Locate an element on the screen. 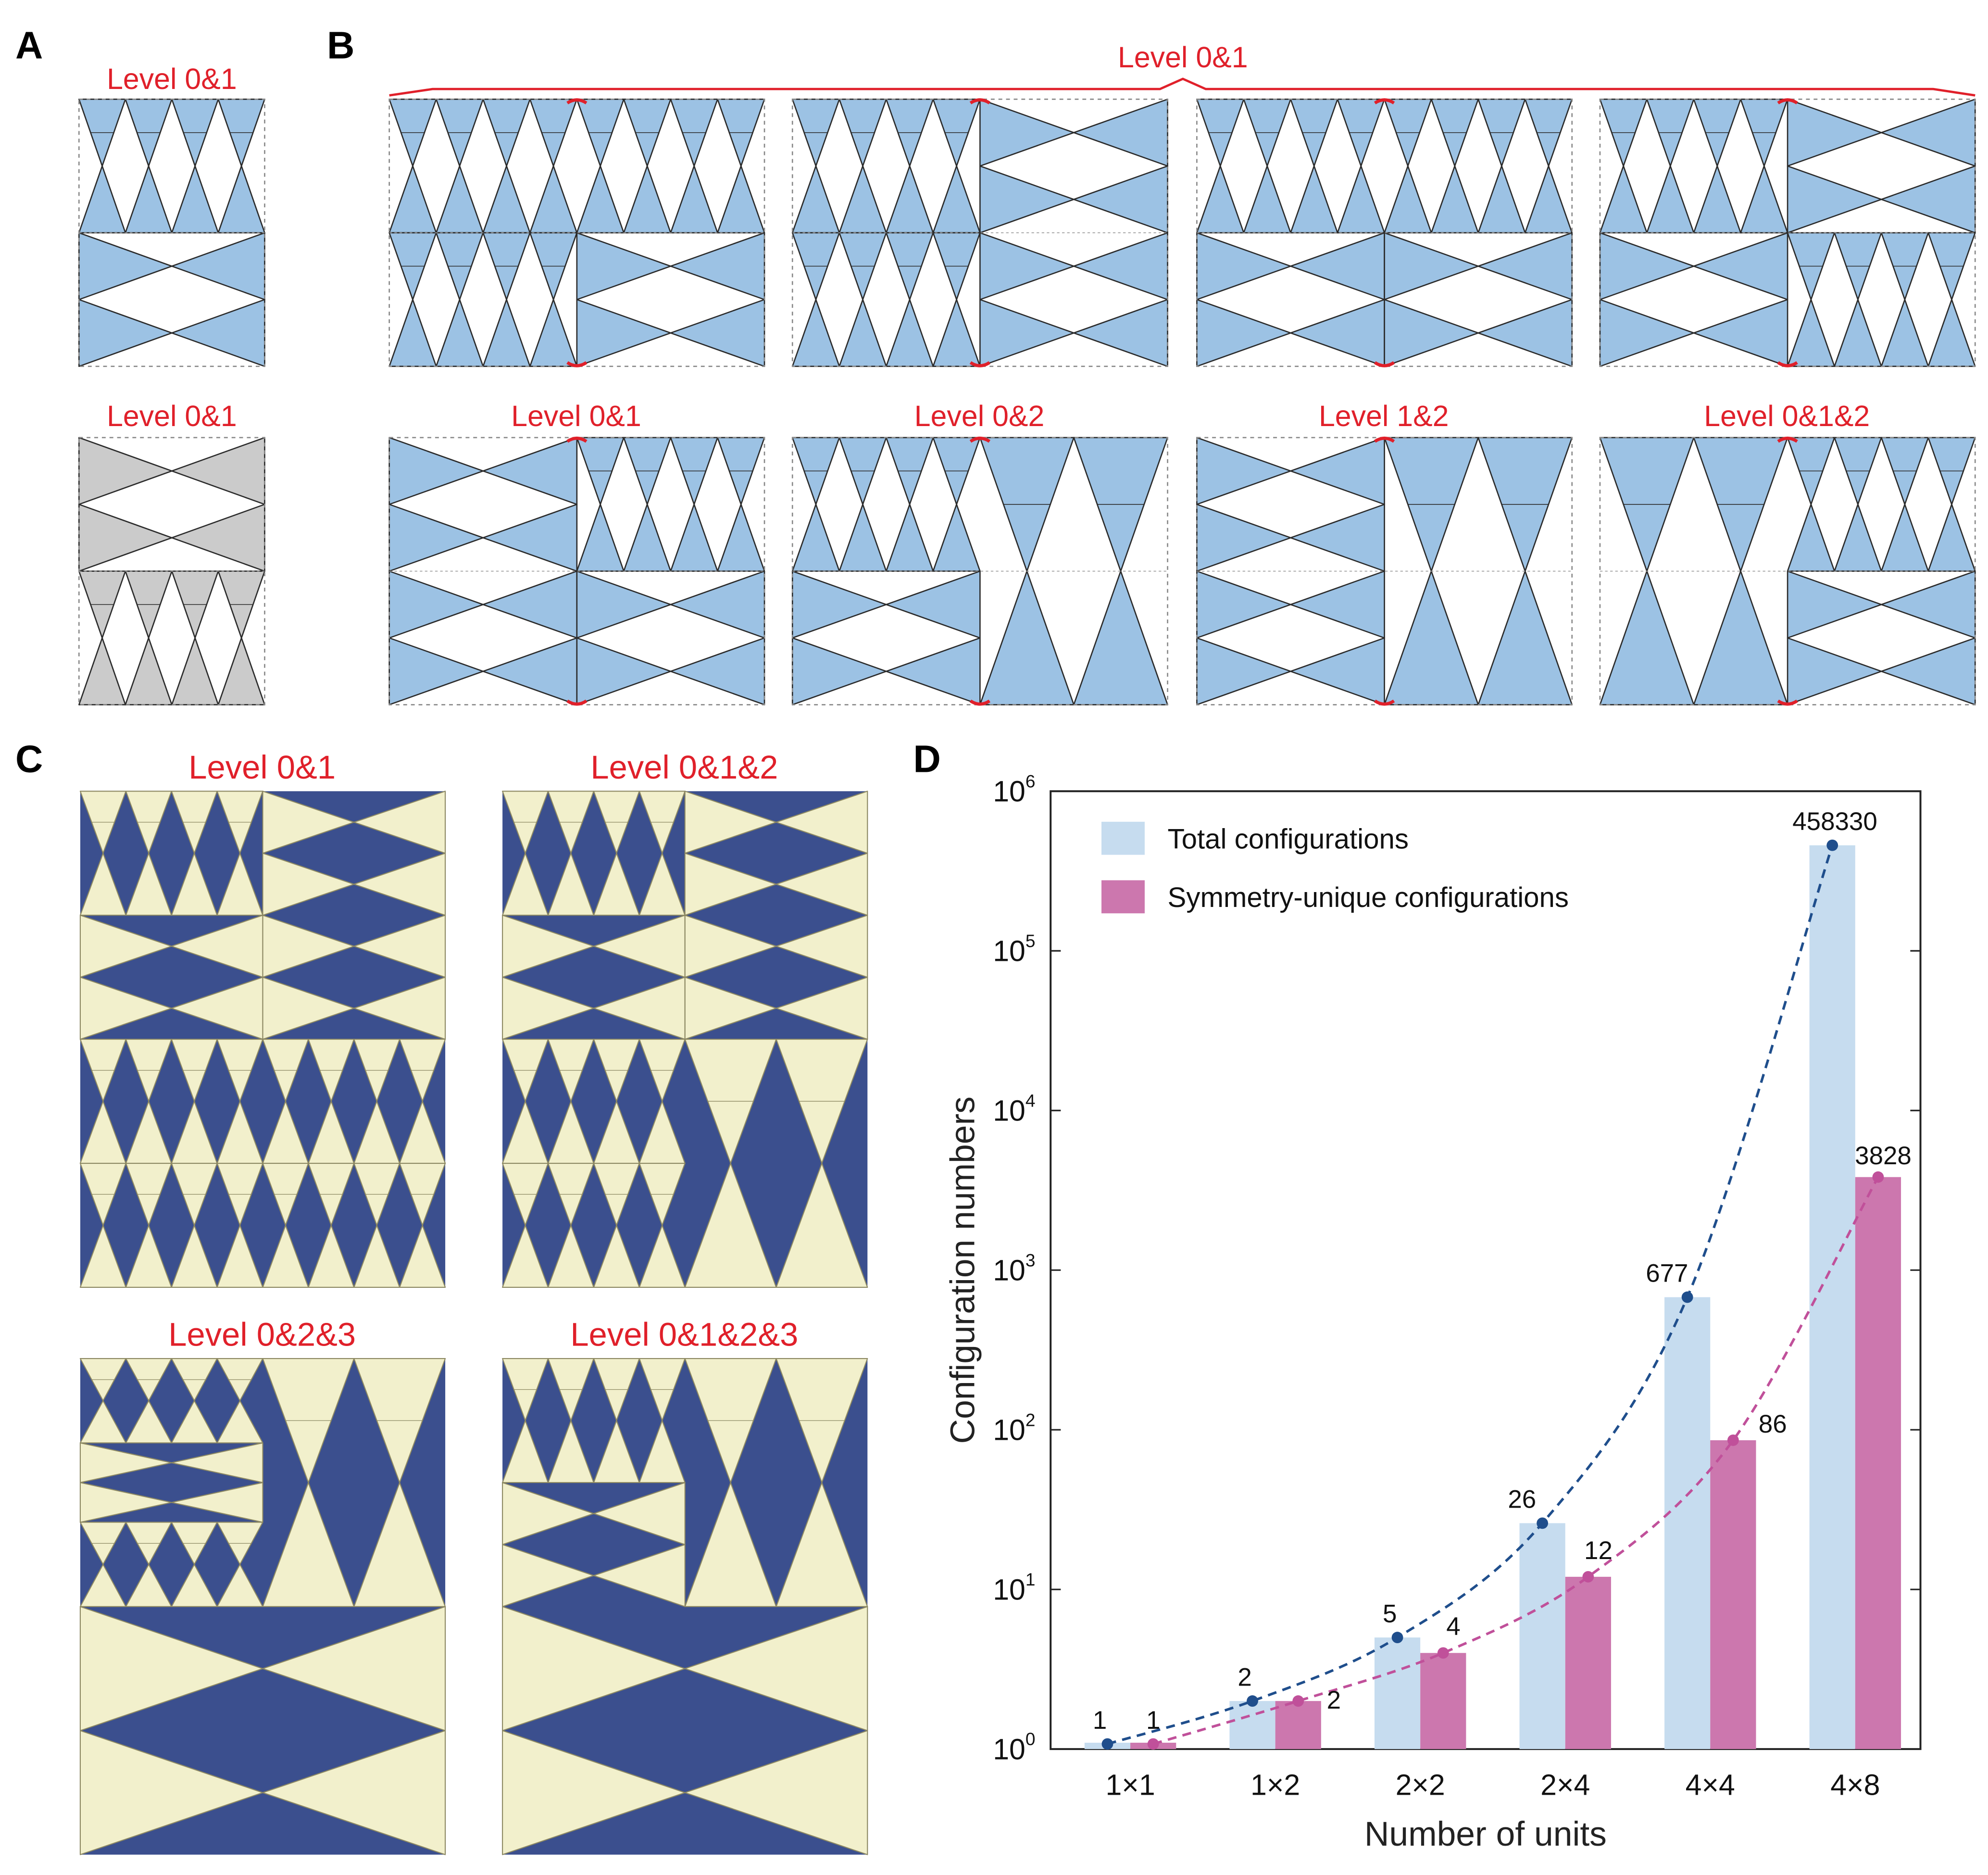 The image size is (1988, 1875). panel-label-c: C is located at coordinates (29, 759).